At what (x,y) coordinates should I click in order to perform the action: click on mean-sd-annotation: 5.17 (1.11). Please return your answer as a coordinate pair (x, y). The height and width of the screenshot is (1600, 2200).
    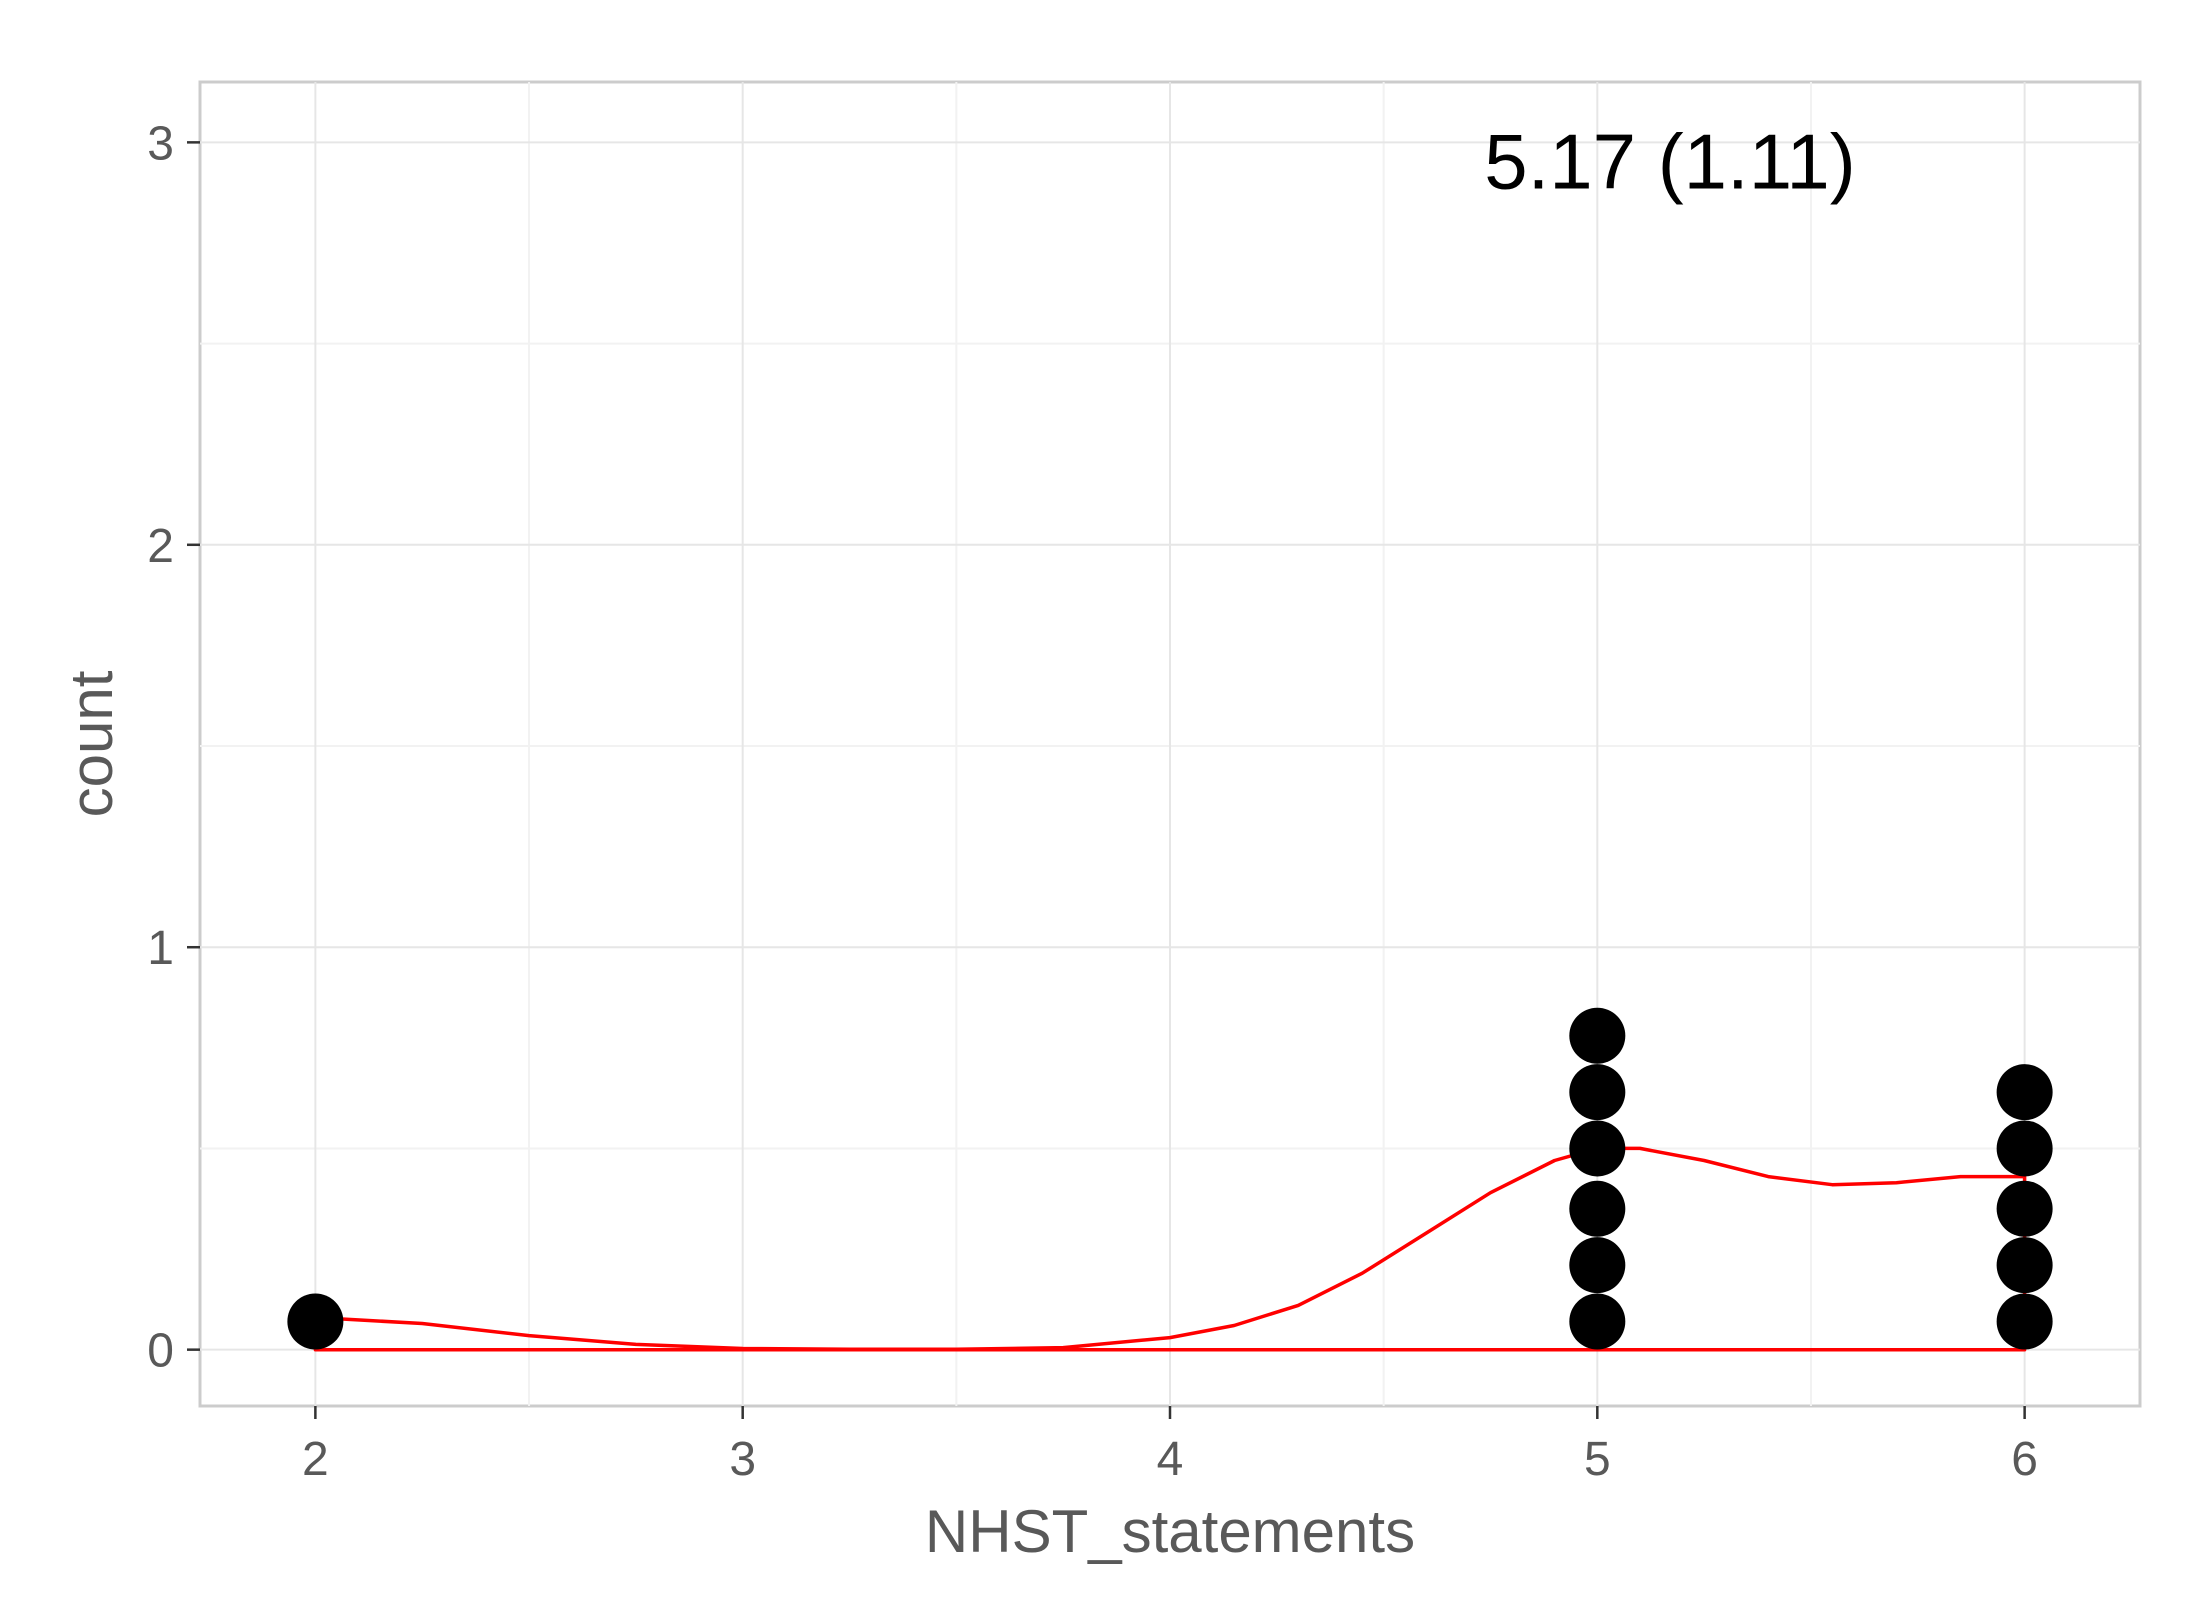
    Looking at the image, I should click on (1669, 161).